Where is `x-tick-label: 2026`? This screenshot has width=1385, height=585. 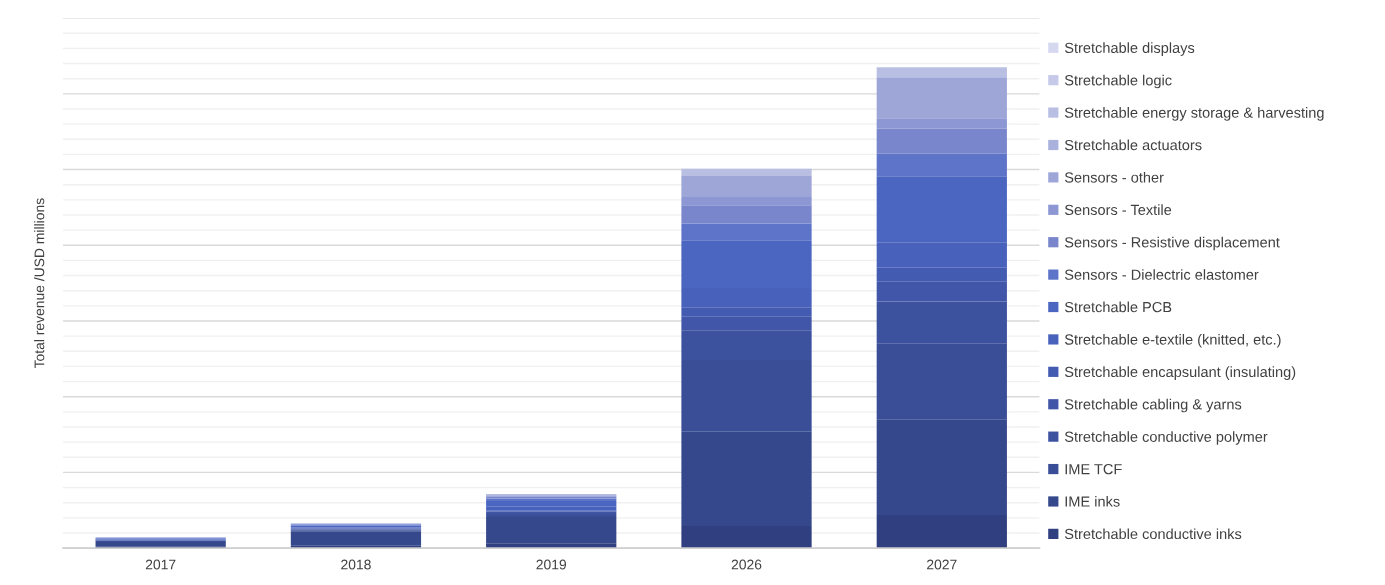 x-tick-label: 2026 is located at coordinates (746, 564).